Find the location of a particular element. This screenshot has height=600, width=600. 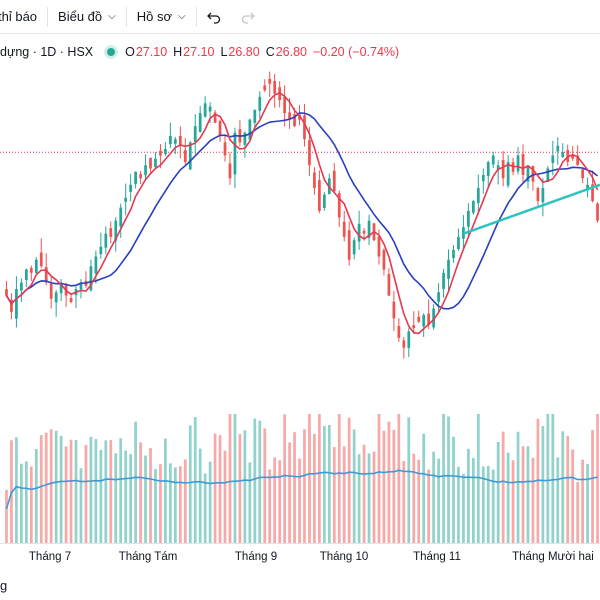

toolbar-divider is located at coordinates (196, 16).